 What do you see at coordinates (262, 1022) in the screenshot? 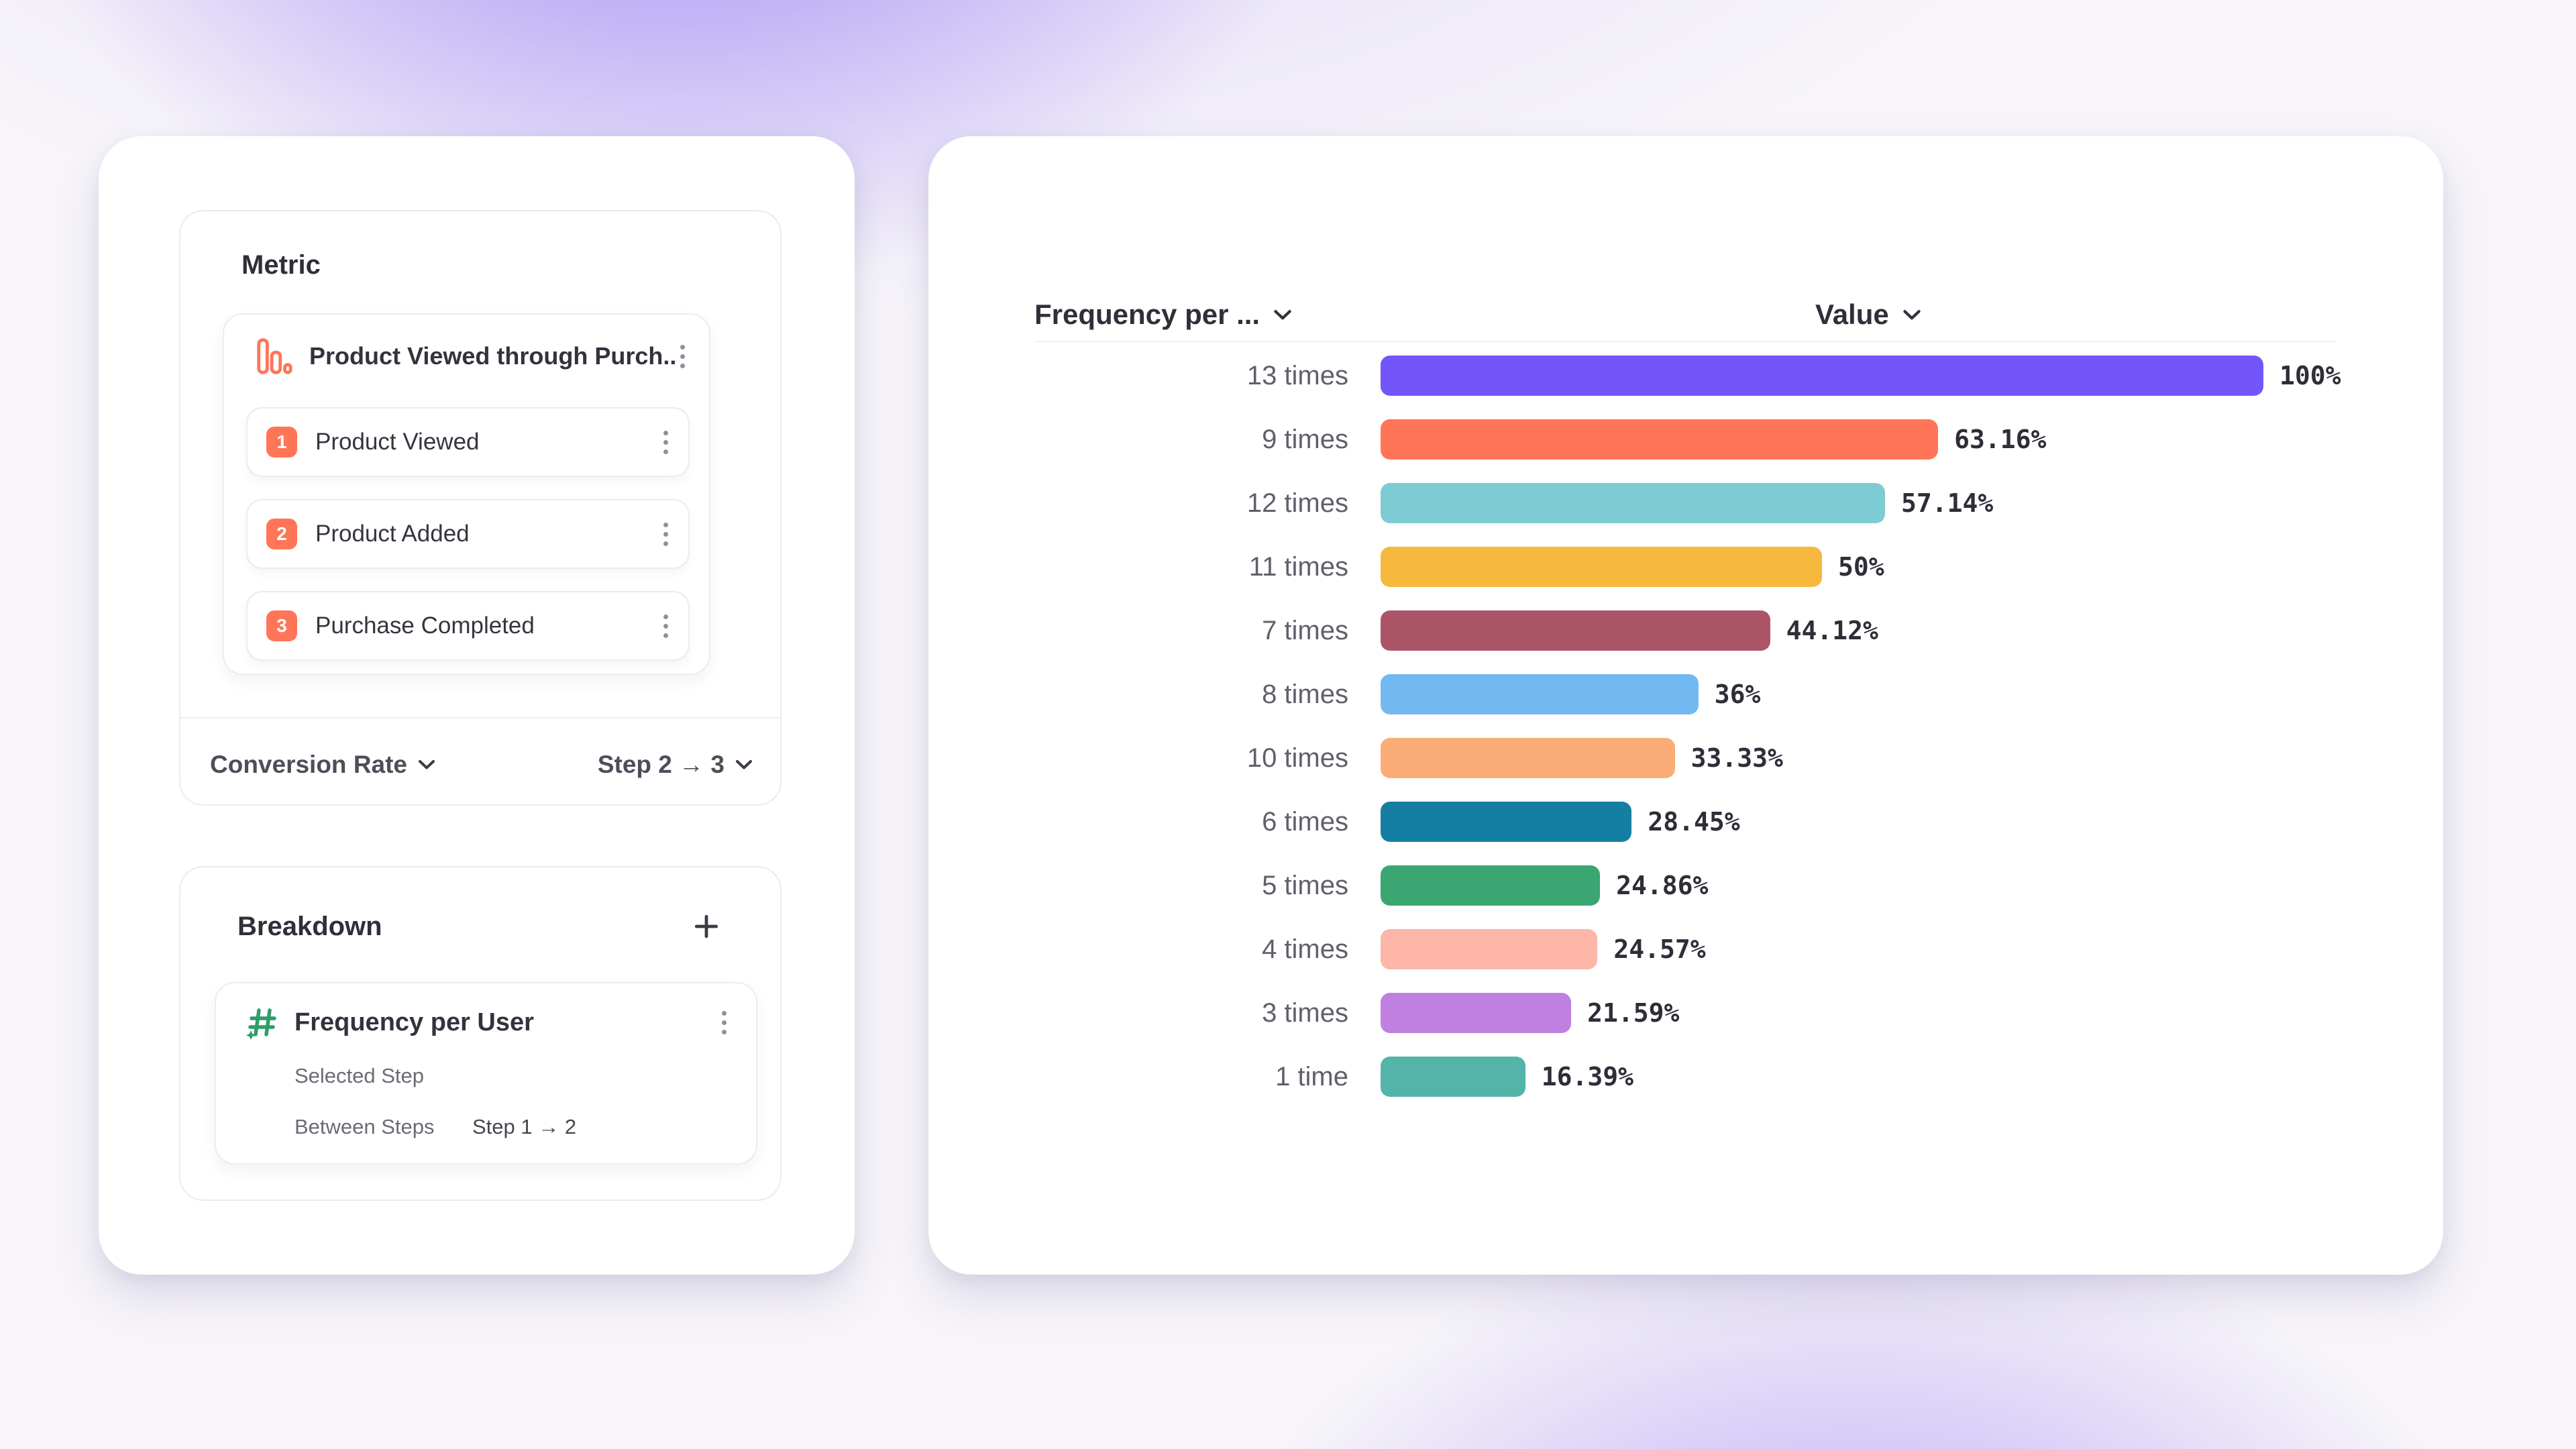
I see `numeric-hash-icon` at bounding box center [262, 1022].